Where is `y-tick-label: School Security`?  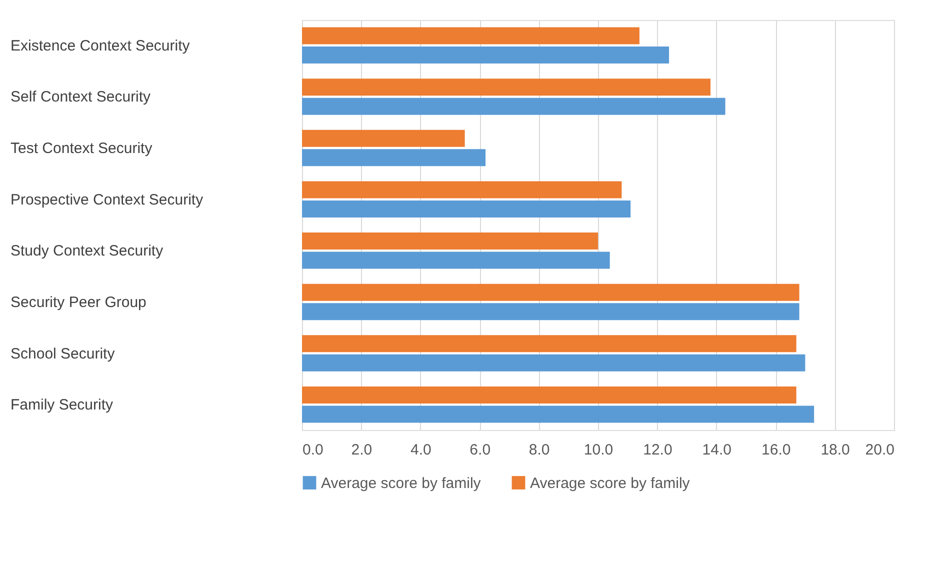 y-tick-label: School Security is located at coordinates (63, 353).